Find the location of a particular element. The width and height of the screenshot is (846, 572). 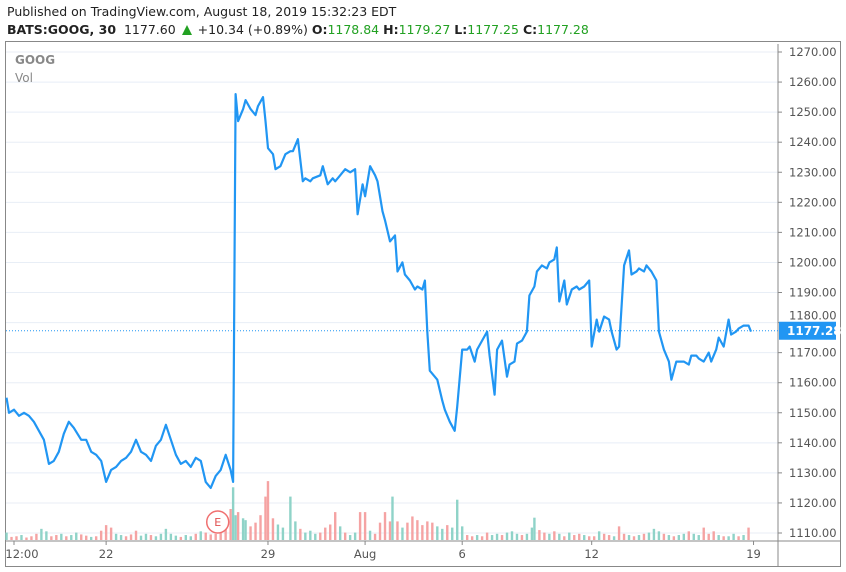

y-tick-label: 1170.00 is located at coordinates (813, 353).